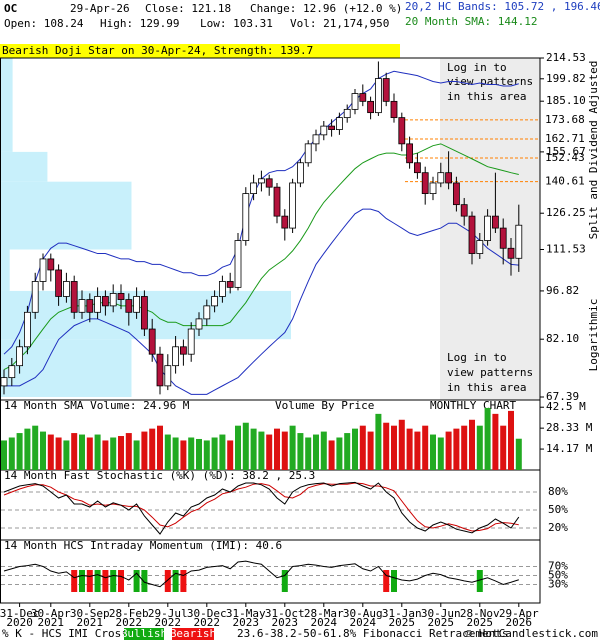 The height and width of the screenshot is (640, 600). Describe the element at coordinates (565, 157) in the screenshot. I see `fib-label: 152.43` at that location.